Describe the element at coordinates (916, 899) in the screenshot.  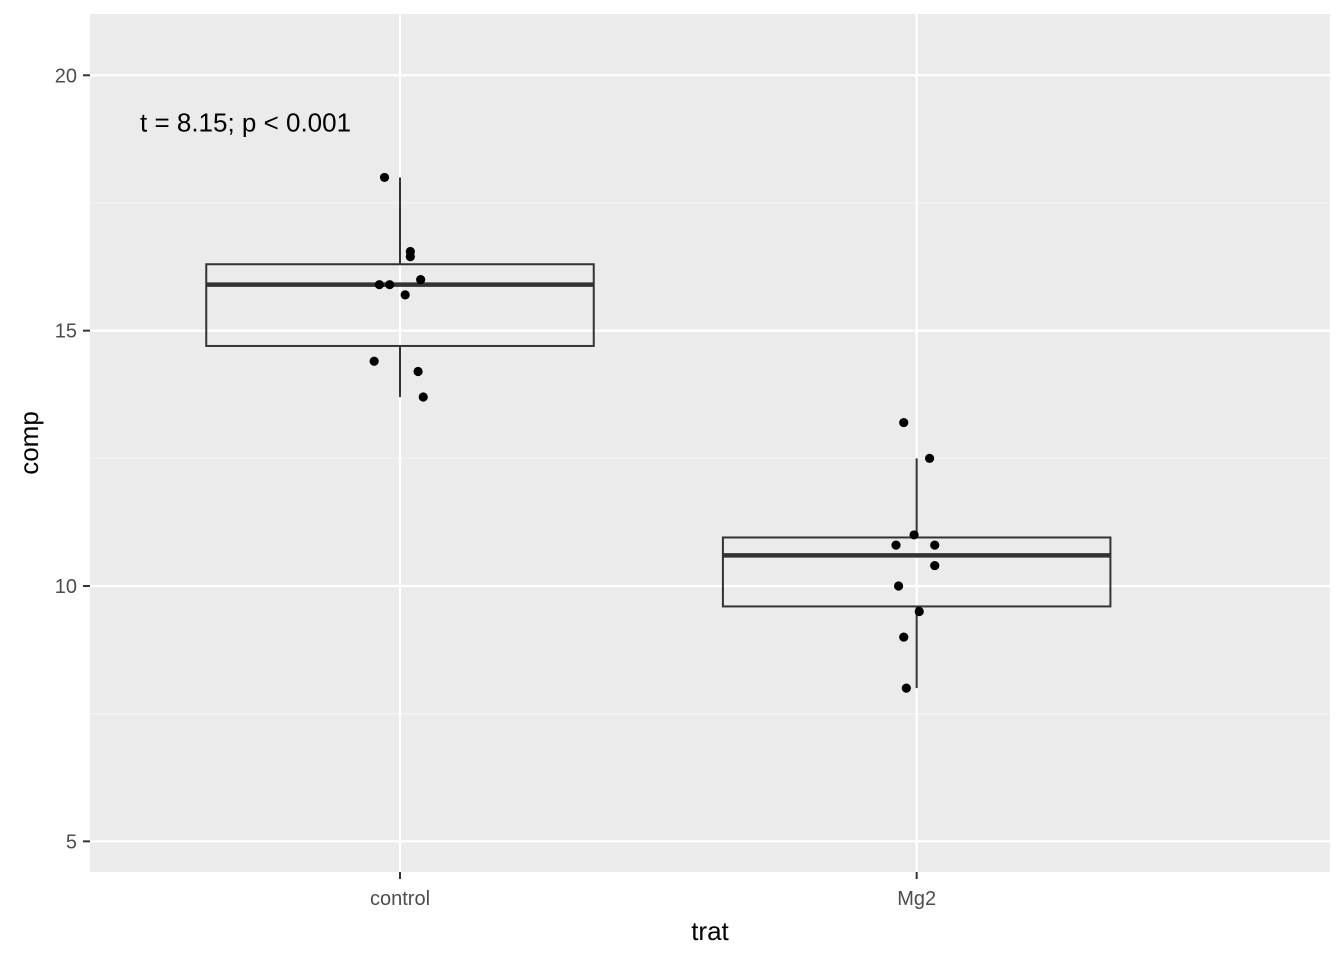
I see `x-tick-label: Mg2` at that location.